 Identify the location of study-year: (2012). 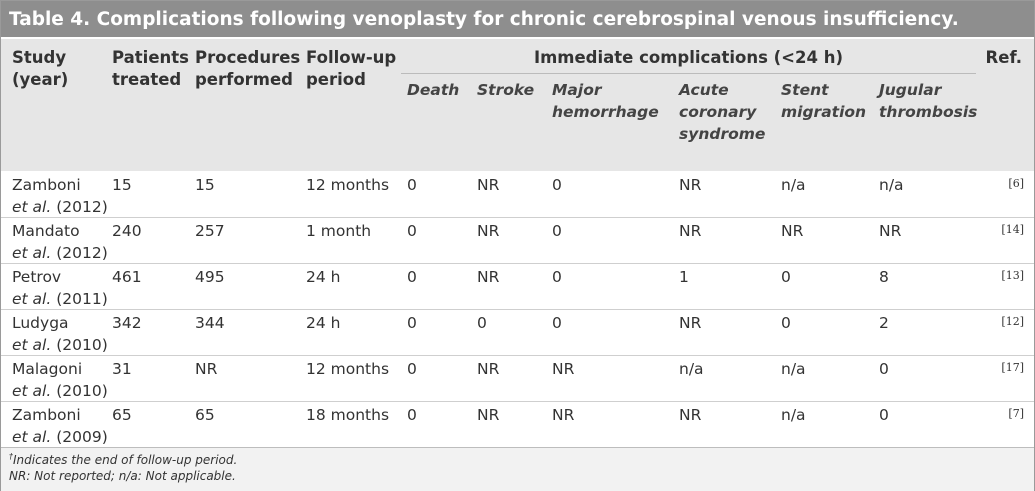
(82, 207).